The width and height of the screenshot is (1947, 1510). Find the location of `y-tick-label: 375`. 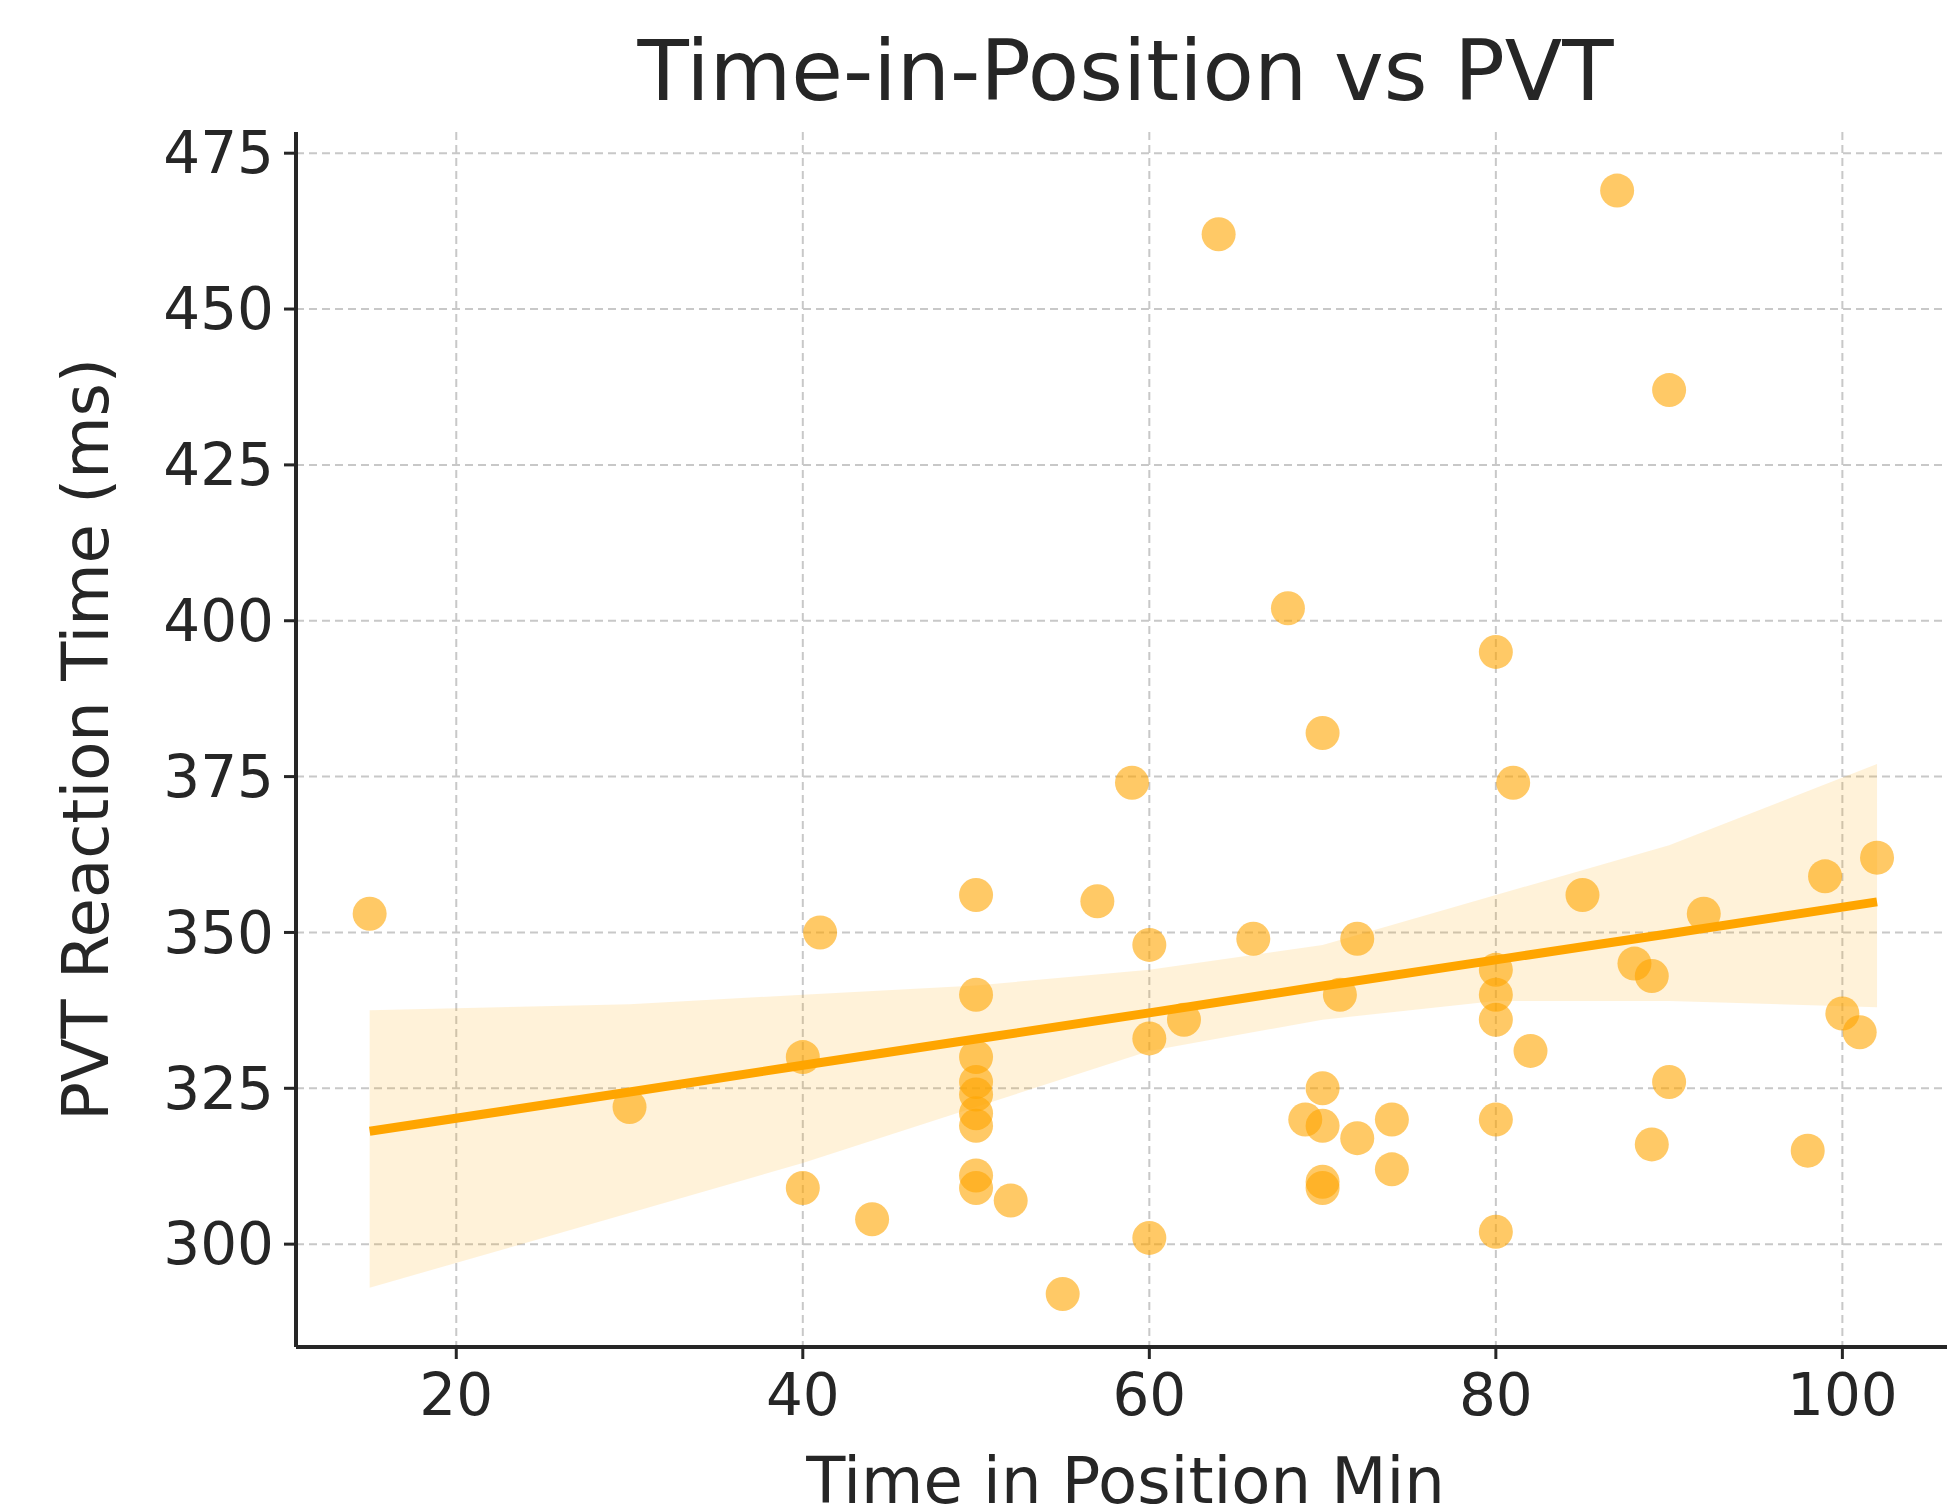

y-tick-label: 375 is located at coordinates (218, 776).